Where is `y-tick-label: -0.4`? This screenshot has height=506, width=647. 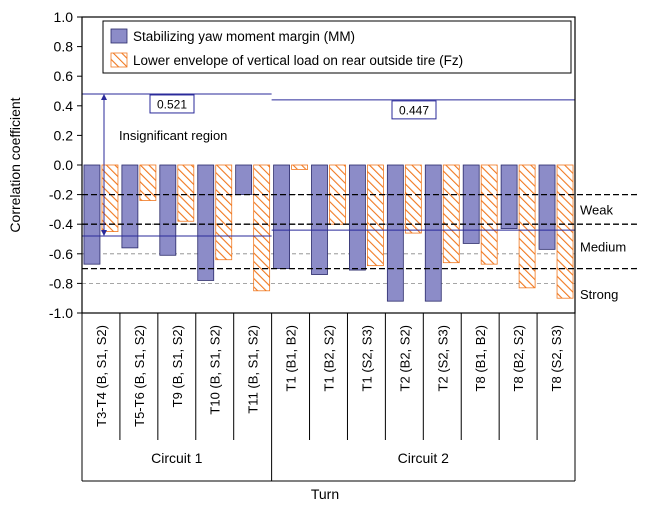
y-tick-label: -0.4 is located at coordinates (61, 224).